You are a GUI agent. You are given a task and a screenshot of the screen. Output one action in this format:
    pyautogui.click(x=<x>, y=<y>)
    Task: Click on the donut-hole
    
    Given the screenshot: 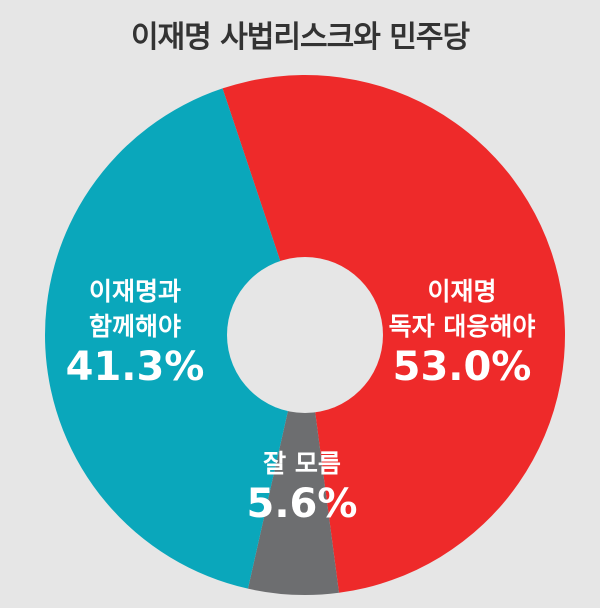 What is the action you would take?
    pyautogui.click(x=305, y=335)
    